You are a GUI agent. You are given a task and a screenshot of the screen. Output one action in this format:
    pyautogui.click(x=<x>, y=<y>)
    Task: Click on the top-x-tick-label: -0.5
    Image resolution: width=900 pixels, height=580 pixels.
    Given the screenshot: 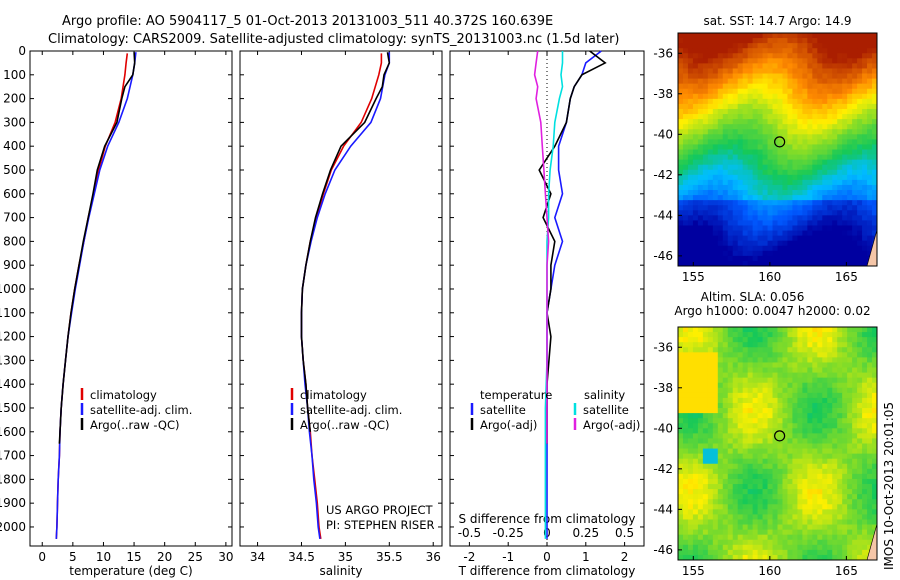 What is the action you would take?
    pyautogui.click(x=469, y=533)
    